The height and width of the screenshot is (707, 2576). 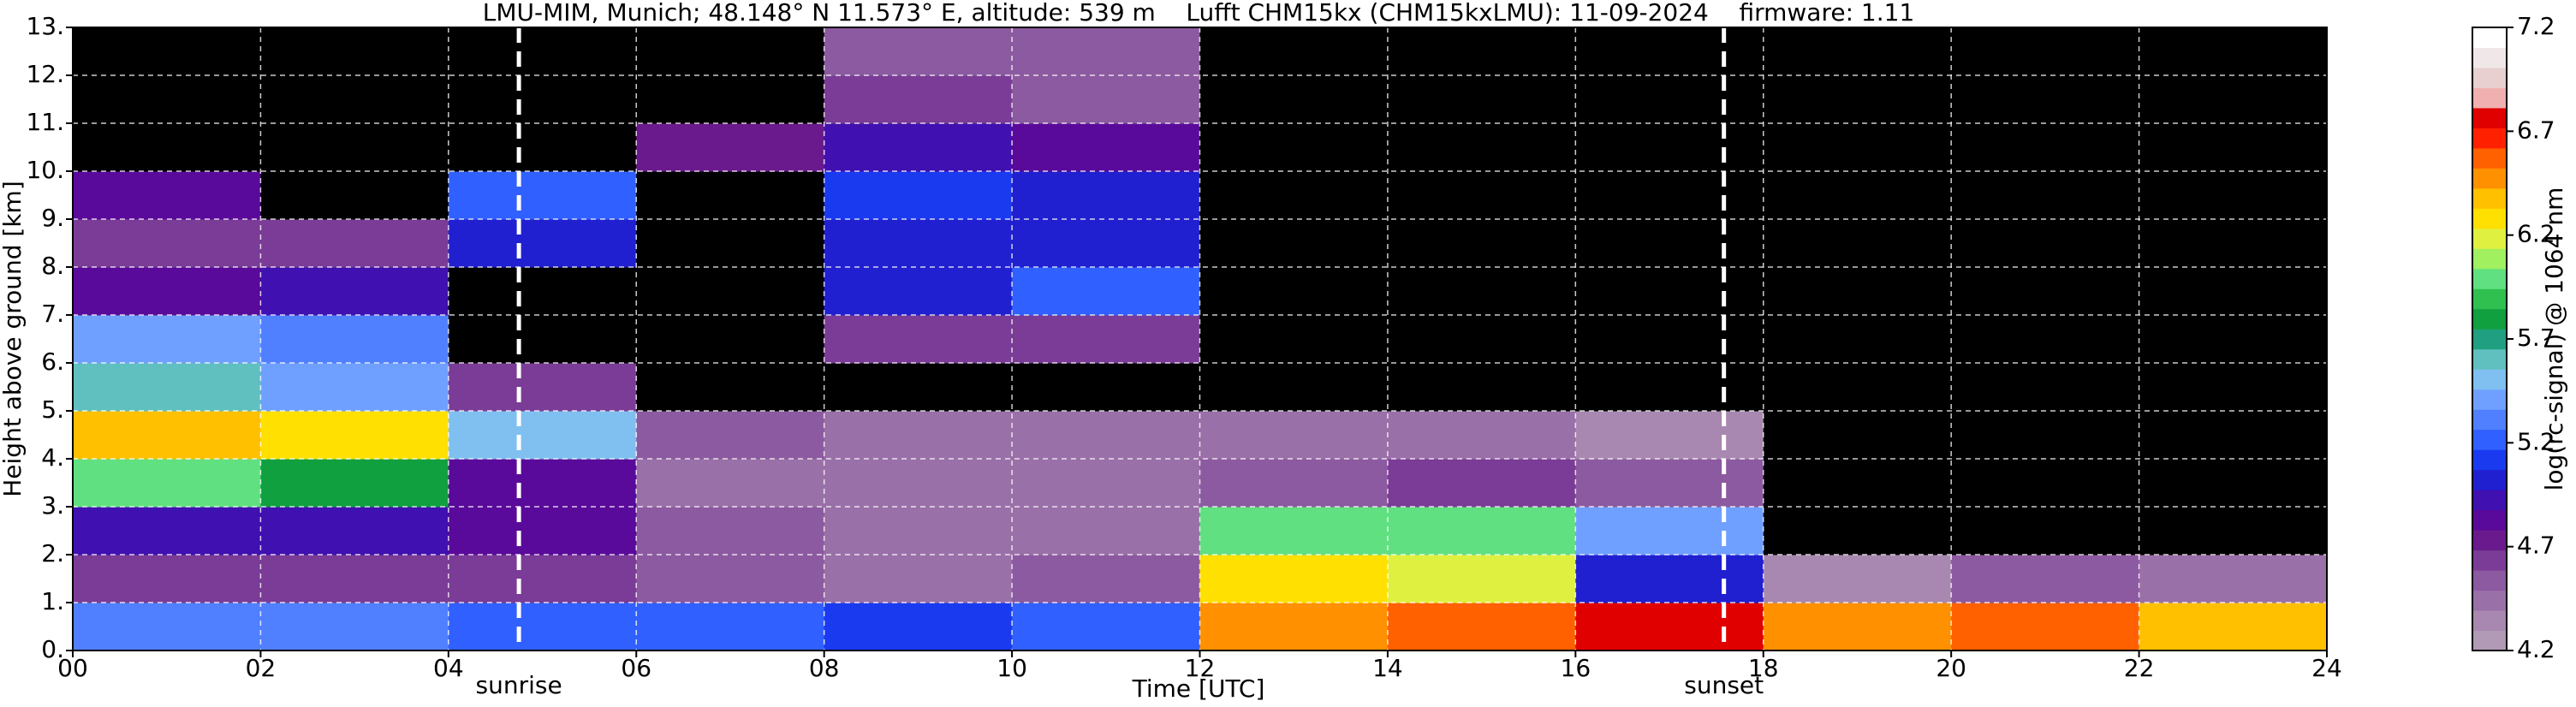 What do you see at coordinates (53, 457) in the screenshot?
I see `y-tick-label: 4.` at bounding box center [53, 457].